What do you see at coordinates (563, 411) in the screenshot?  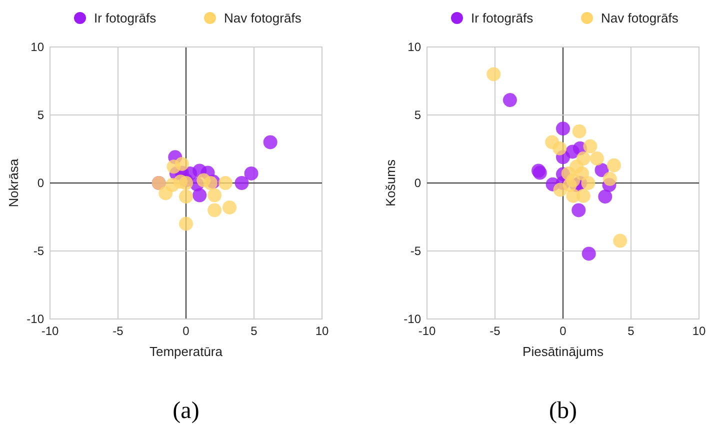 I see `text: (b)` at bounding box center [563, 411].